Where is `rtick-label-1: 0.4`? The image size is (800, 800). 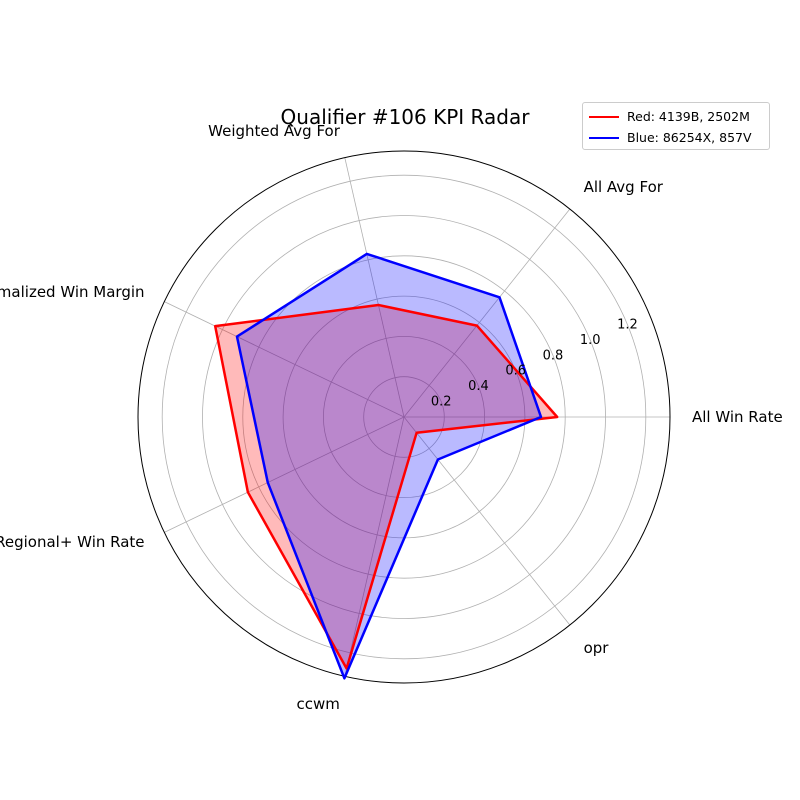 rtick-label-1: 0.4 is located at coordinates (478, 386).